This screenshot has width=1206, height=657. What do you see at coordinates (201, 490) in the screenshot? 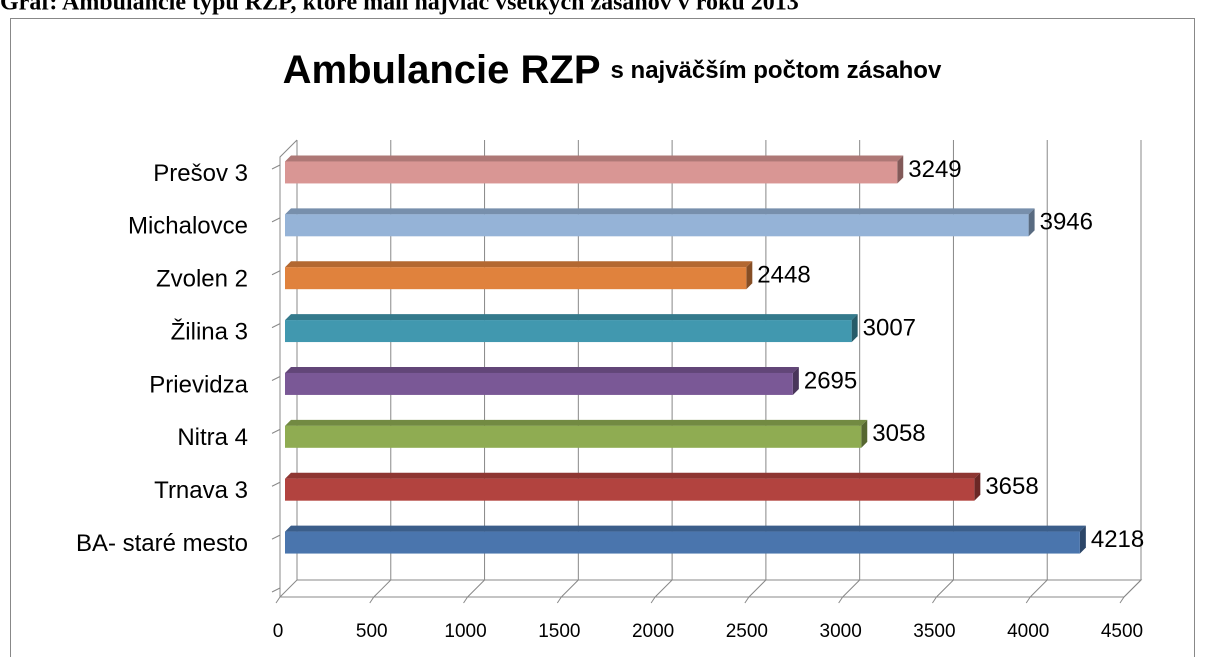
I see `y-tick-label: Trnava 3` at bounding box center [201, 490].